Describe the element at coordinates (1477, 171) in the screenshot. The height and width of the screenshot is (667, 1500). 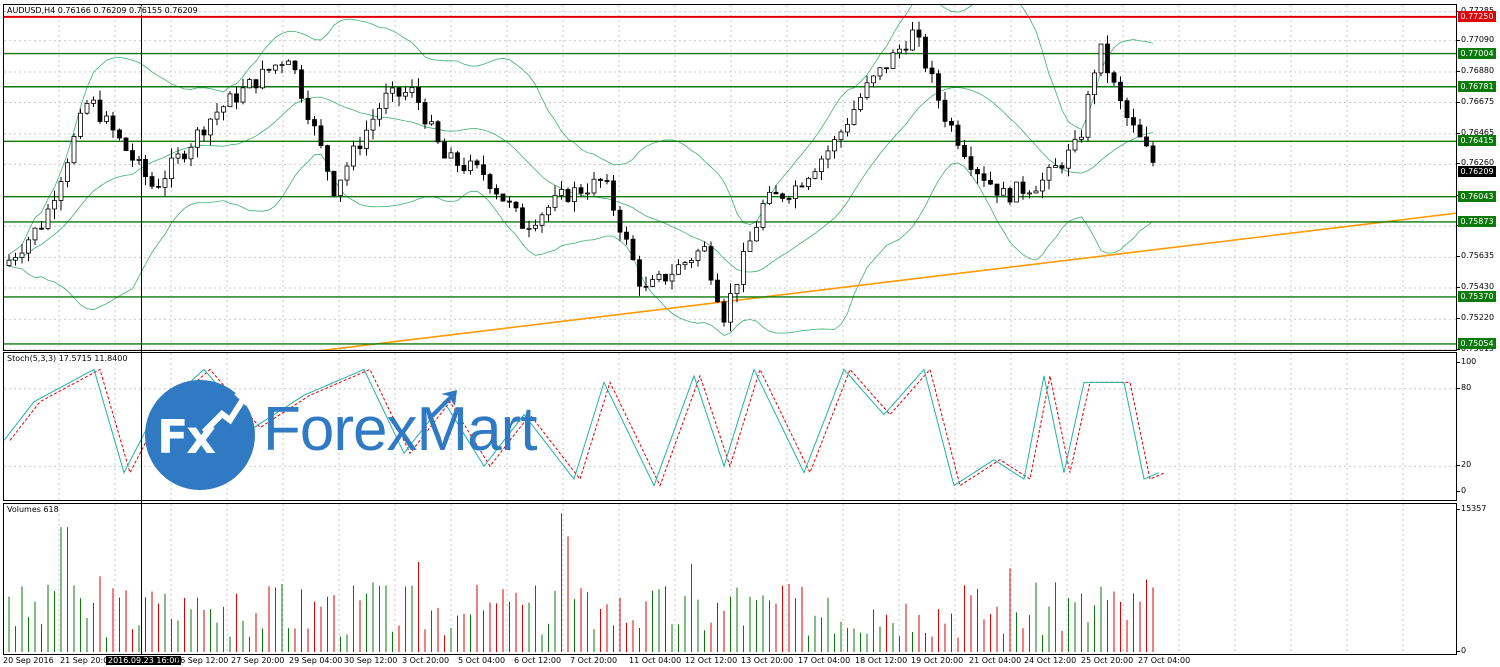
I see `current-price-tag: 0.76209` at that location.